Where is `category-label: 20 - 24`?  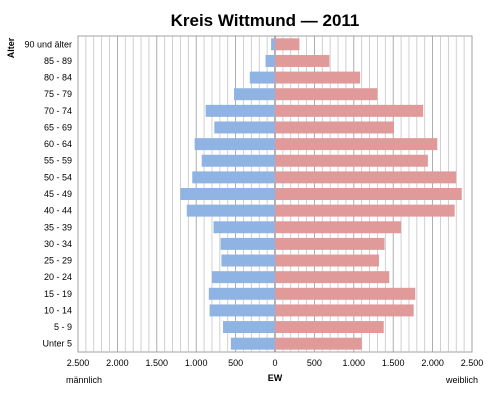 category-label: 20 - 24 is located at coordinates (58, 277).